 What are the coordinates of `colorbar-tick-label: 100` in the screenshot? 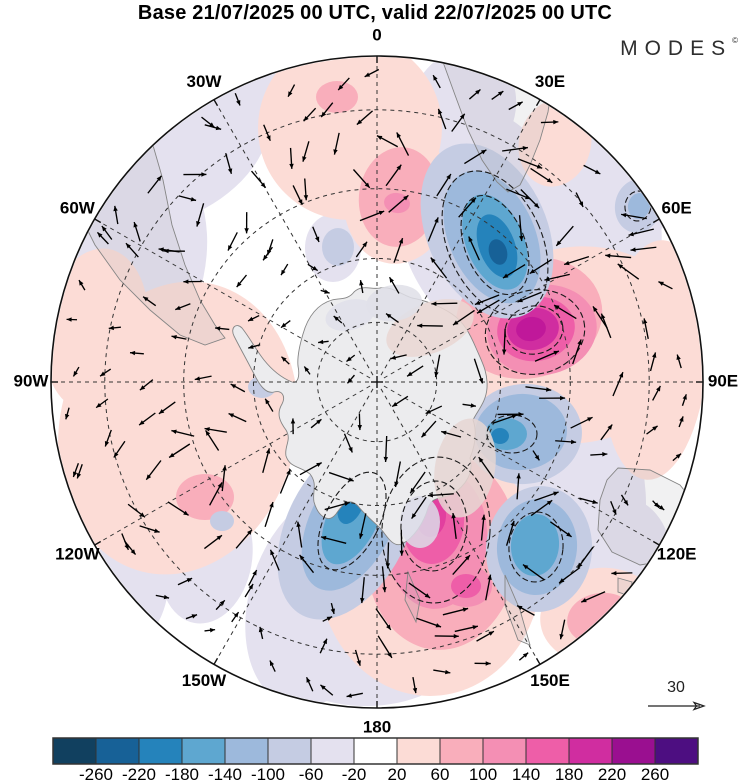 It's located at (483, 774).